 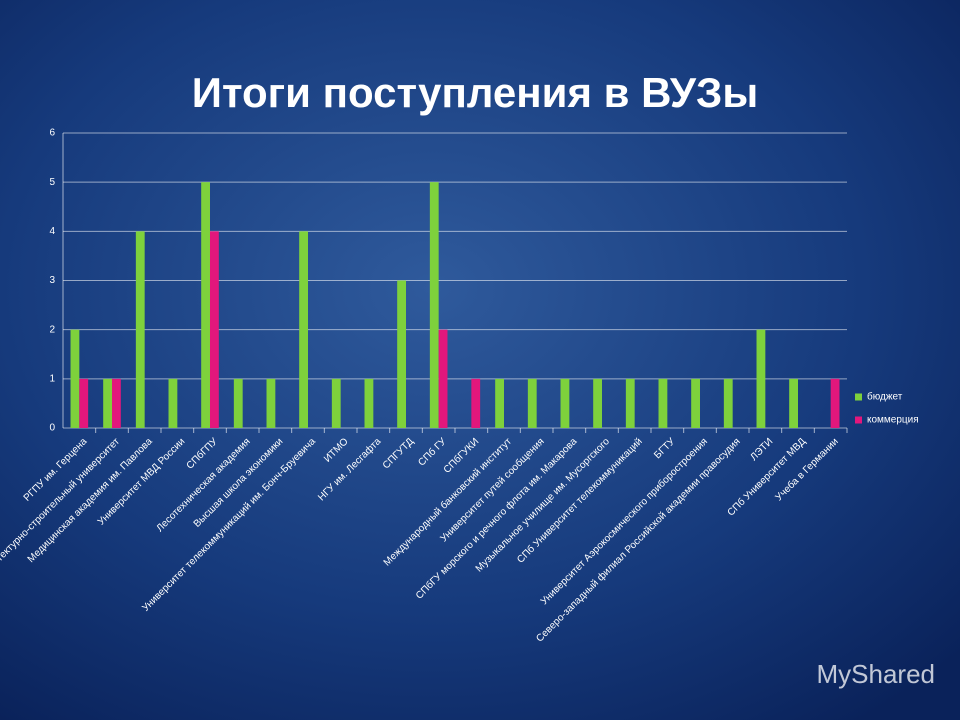 What do you see at coordinates (893, 420) in the screenshot?
I see `legend-label: коммерция` at bounding box center [893, 420].